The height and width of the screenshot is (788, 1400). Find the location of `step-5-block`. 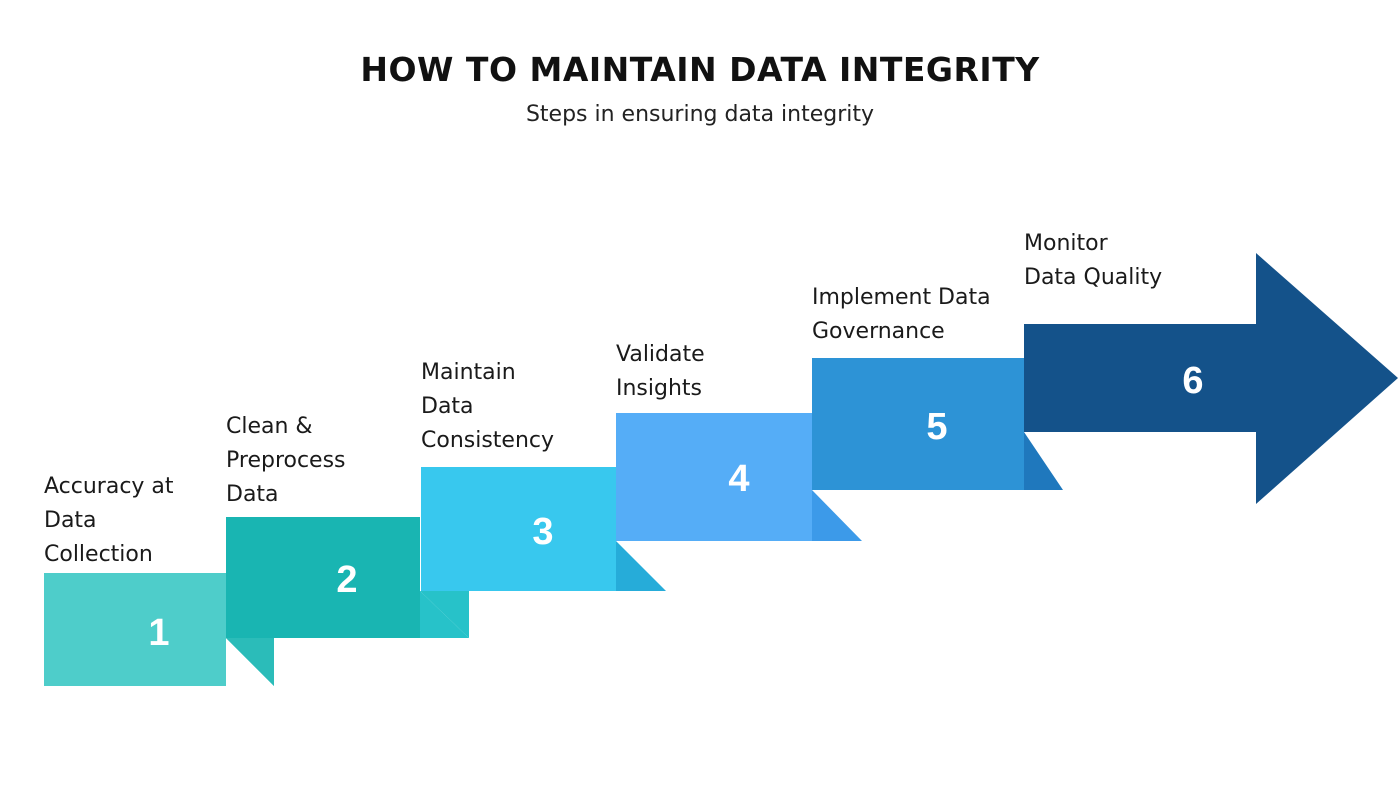

step-5-block is located at coordinates (918, 424).